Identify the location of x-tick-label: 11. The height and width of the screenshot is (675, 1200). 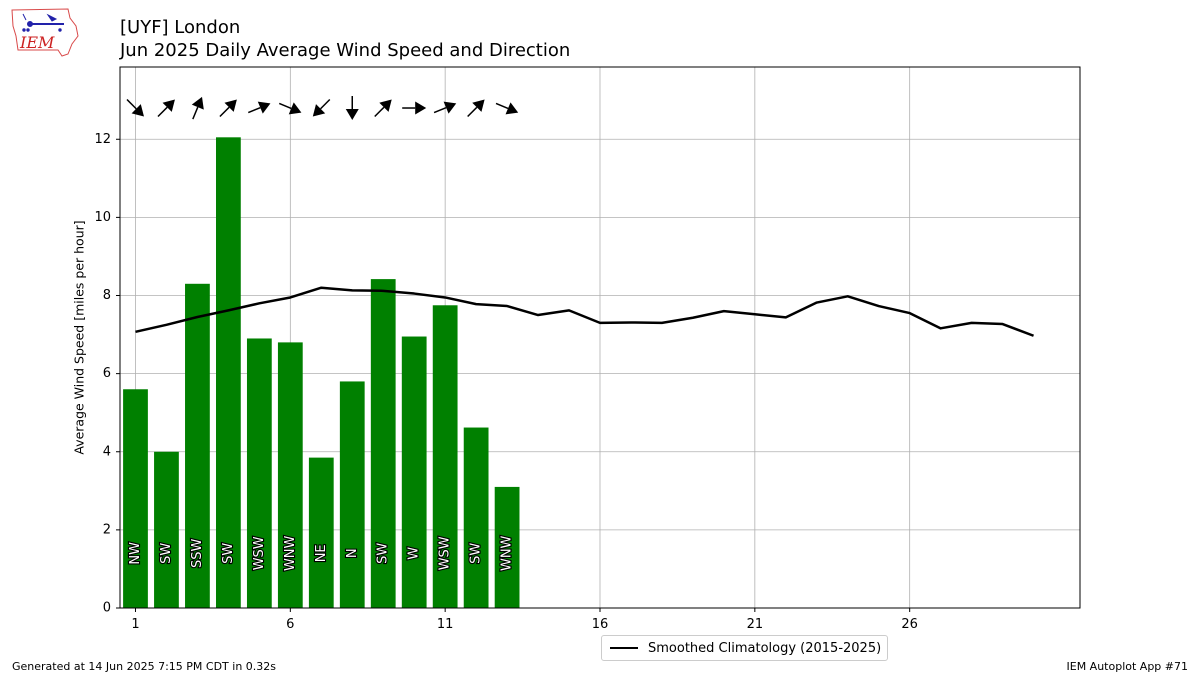
(445, 624).